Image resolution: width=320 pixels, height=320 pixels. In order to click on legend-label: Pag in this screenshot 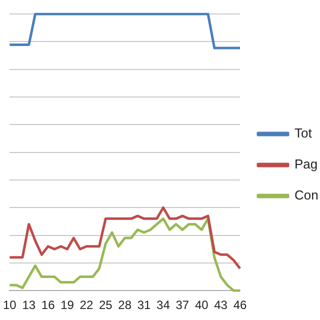, I will do `click(306, 164)`.